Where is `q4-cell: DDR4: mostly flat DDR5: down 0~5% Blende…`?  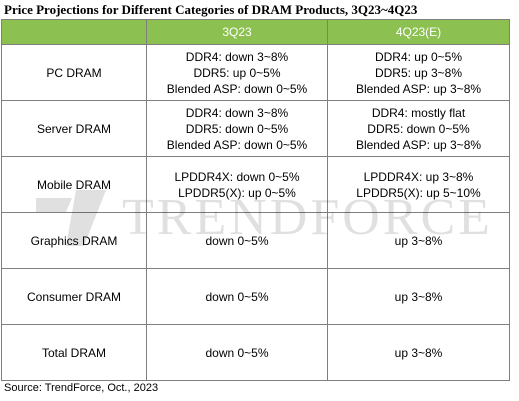 q4-cell: DDR4: mostly flat DDR5: down 0~5% Blende… is located at coordinates (418, 128).